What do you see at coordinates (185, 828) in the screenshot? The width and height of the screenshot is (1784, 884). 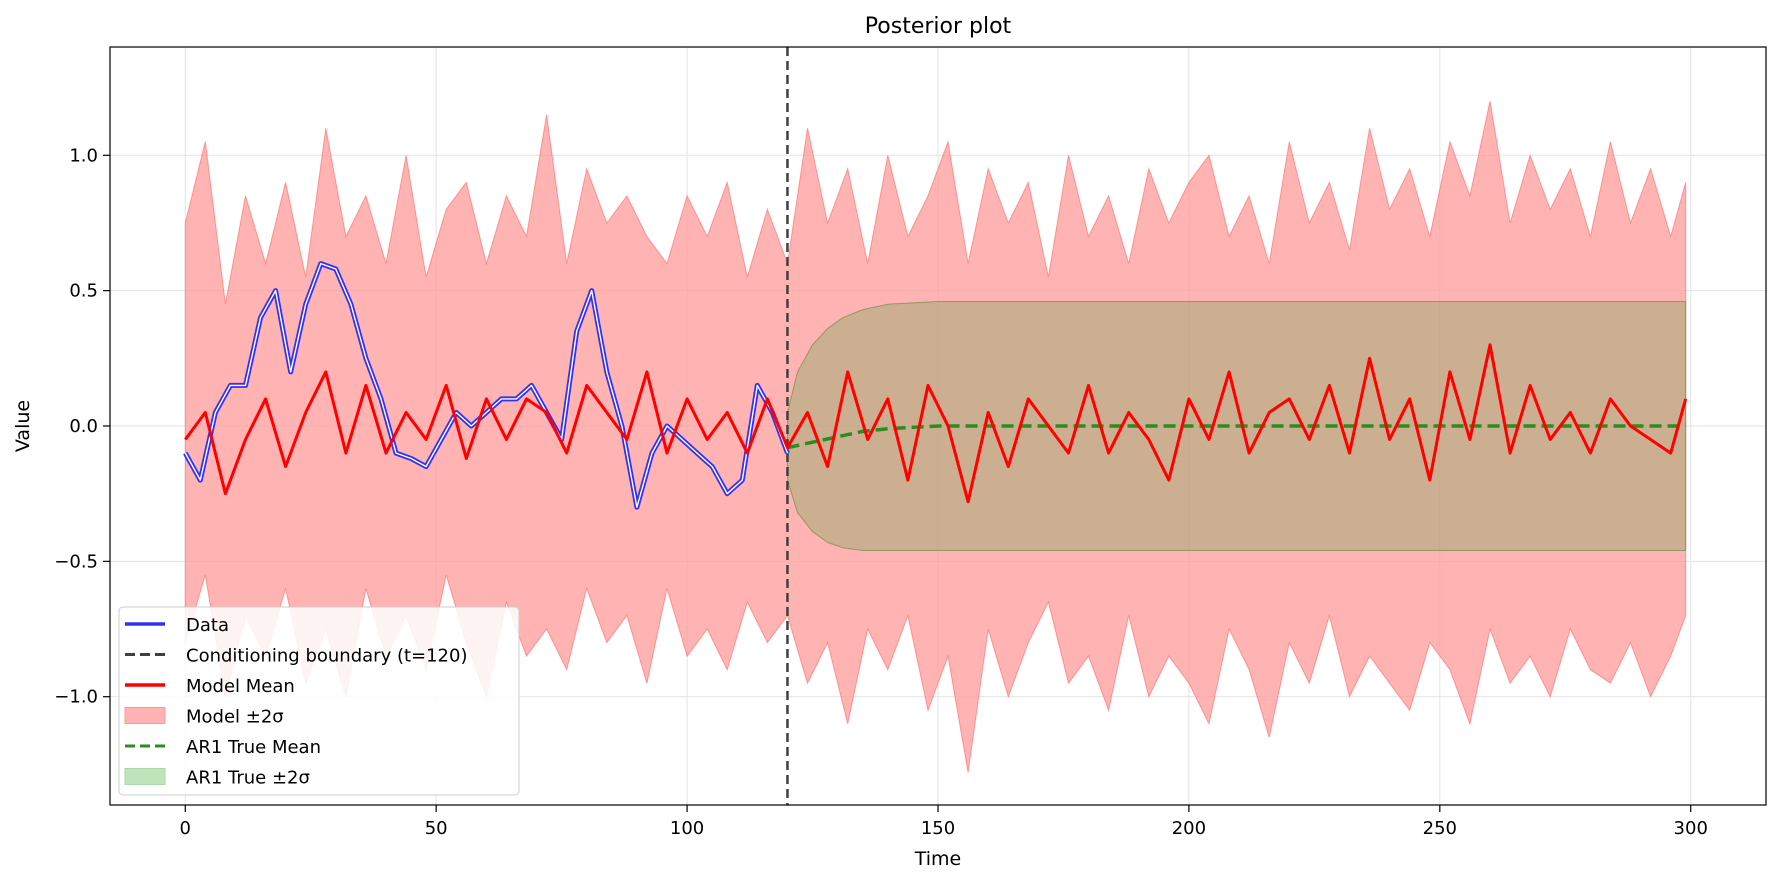 I see `x-tick-label: 0` at bounding box center [185, 828].